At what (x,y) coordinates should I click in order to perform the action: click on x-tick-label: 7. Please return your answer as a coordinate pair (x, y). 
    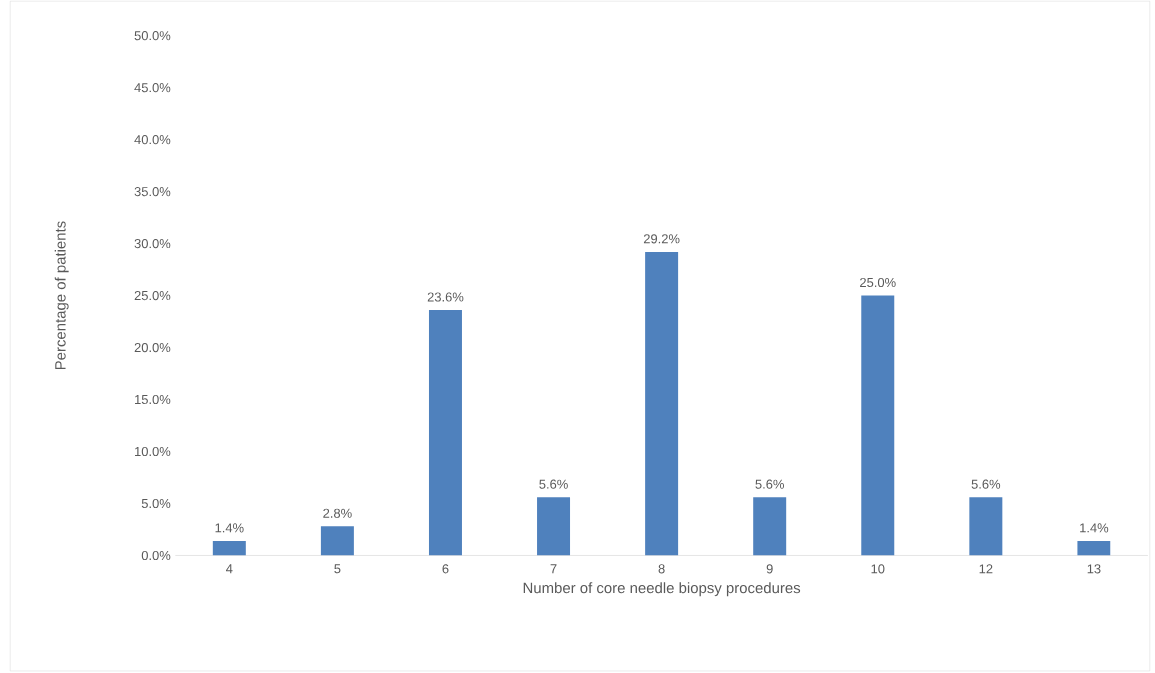
    Looking at the image, I should click on (553, 569).